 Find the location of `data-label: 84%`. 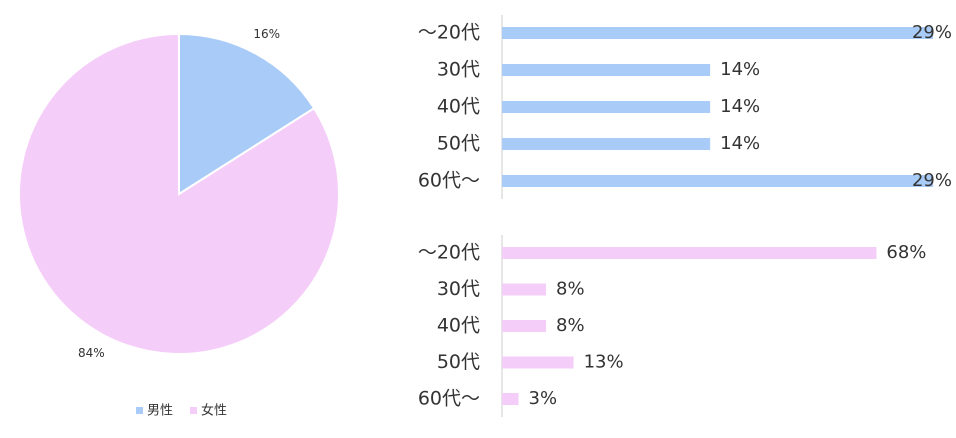

data-label: 84% is located at coordinates (91, 353).